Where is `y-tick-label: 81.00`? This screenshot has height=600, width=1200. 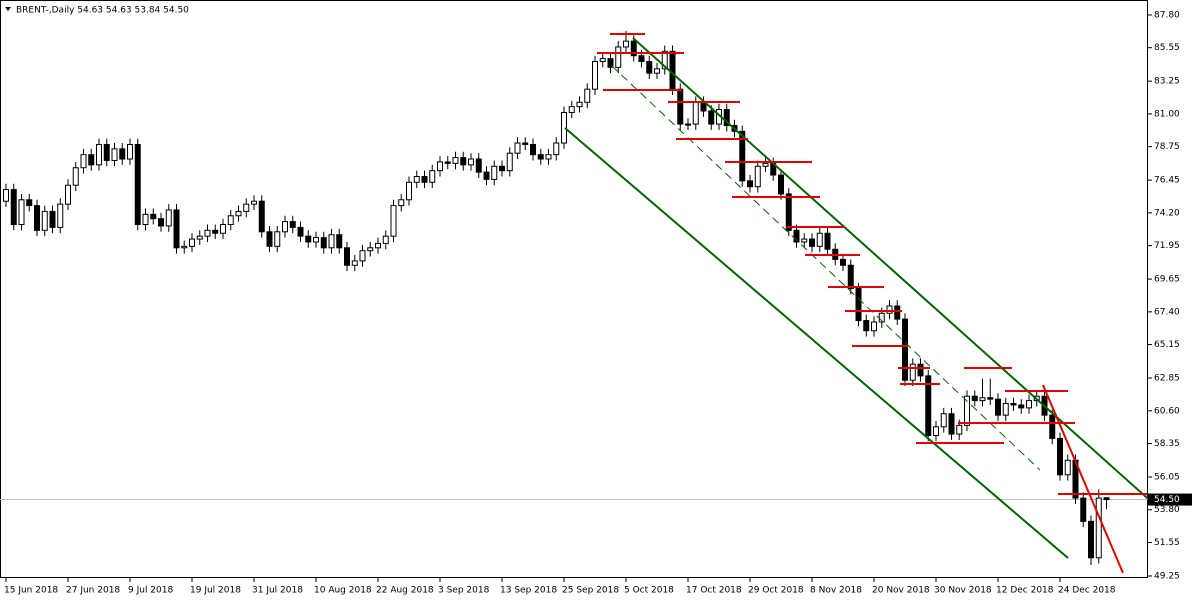 y-tick-label: 81.00 is located at coordinates (1167, 114).